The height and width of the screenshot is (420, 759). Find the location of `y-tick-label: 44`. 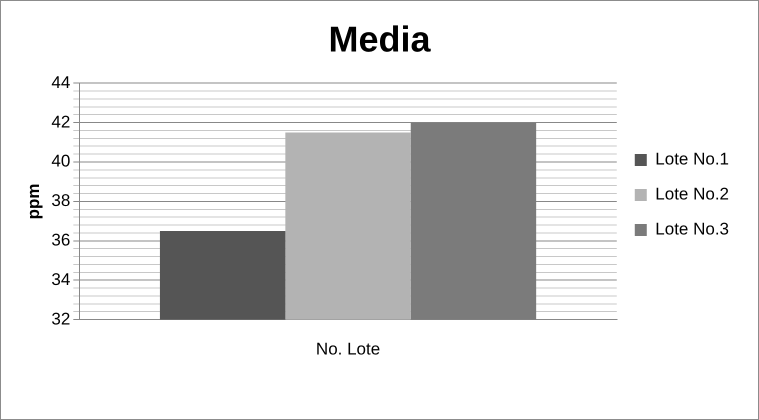

y-tick-label: 44 is located at coordinates (60, 82).